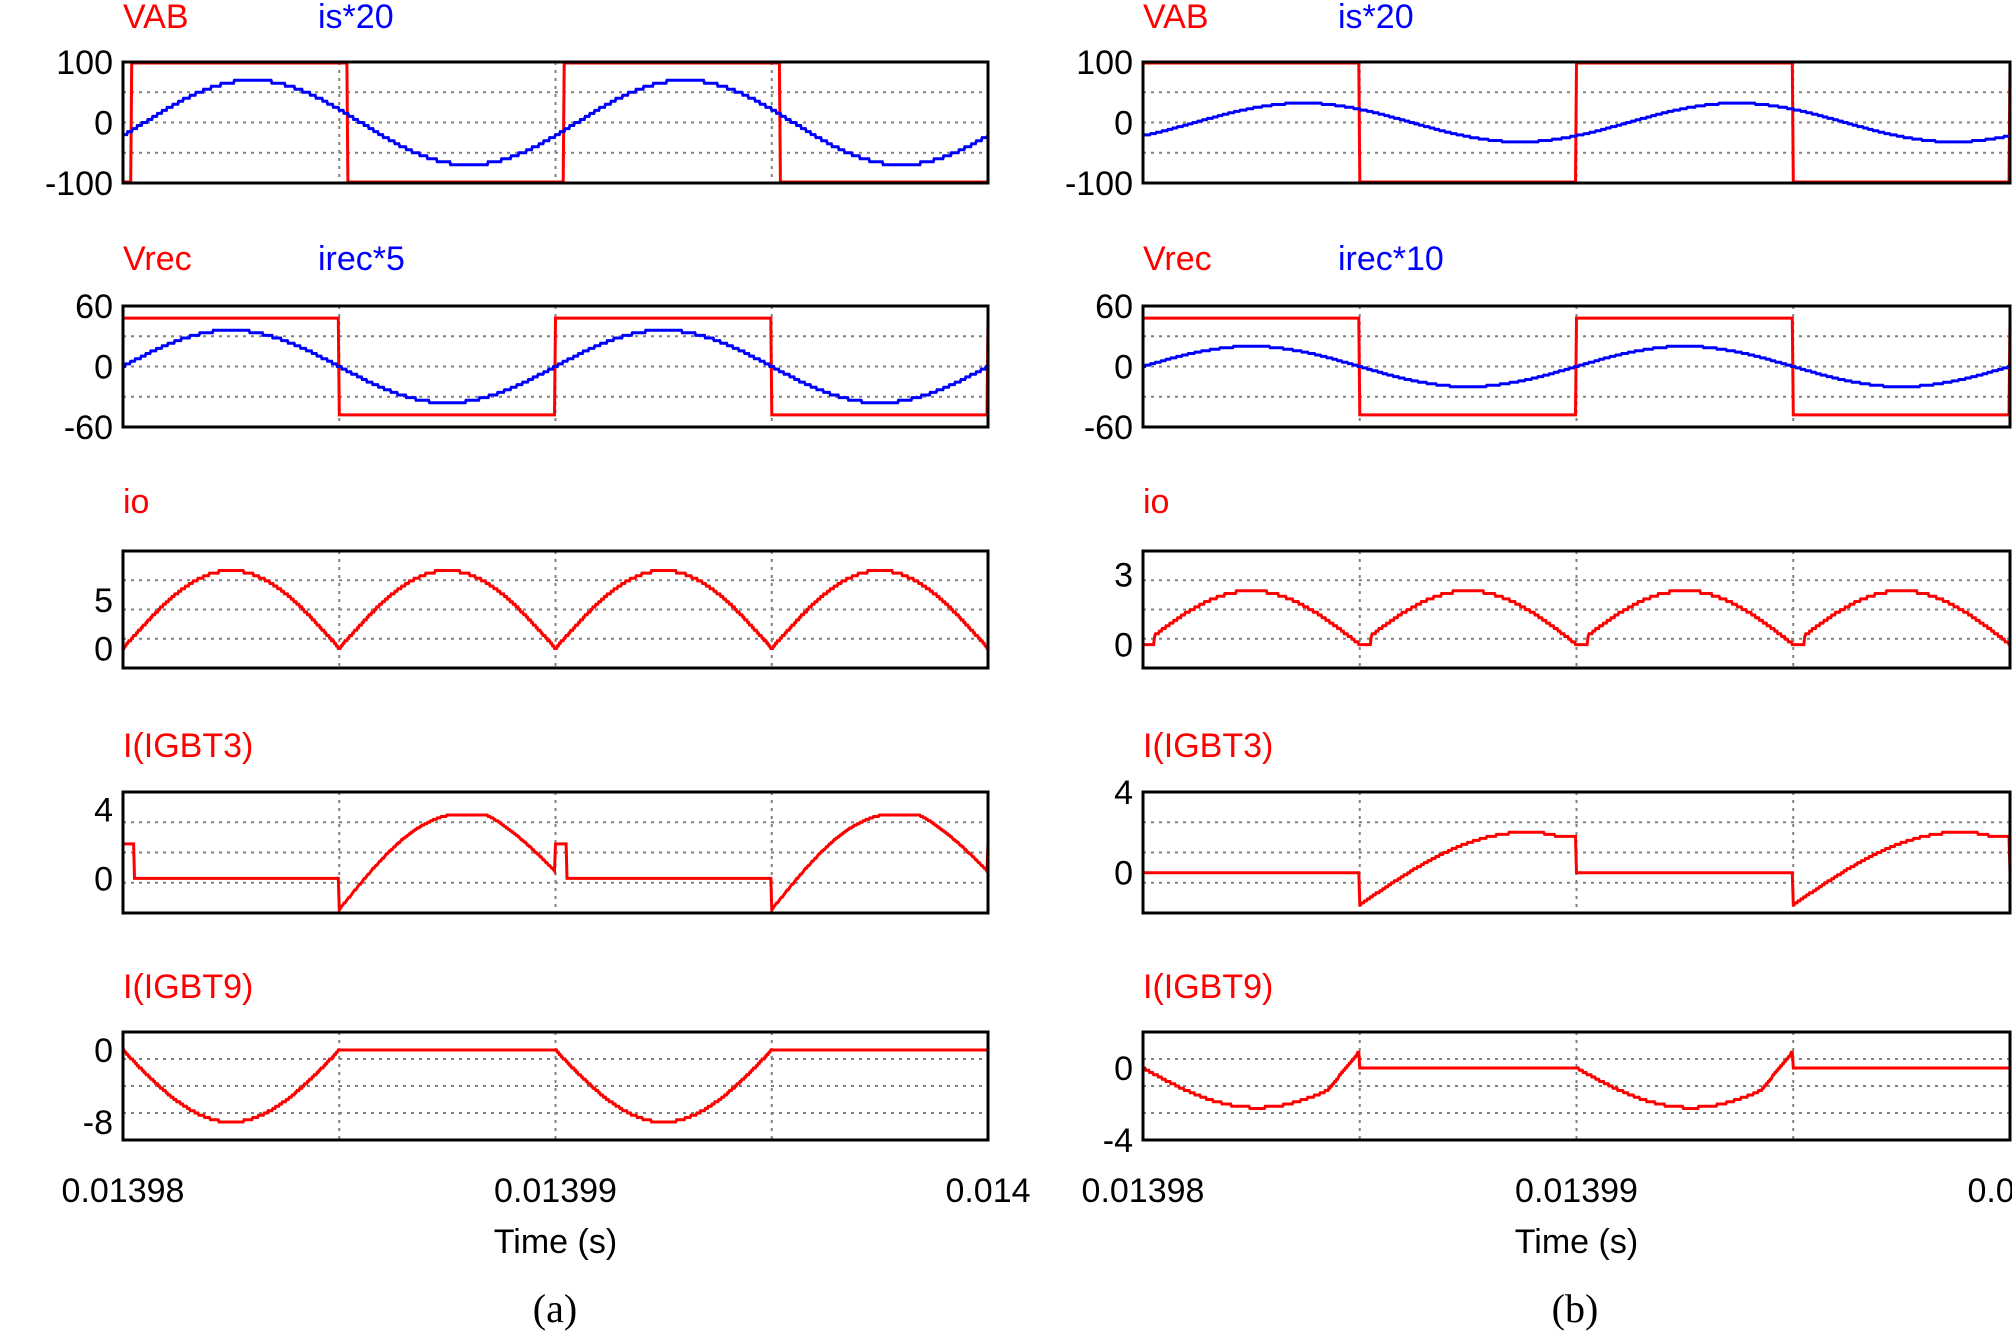 The width and height of the screenshot is (2012, 1337). What do you see at coordinates (1123, 575) in the screenshot?
I see `y-tick-label: 3` at bounding box center [1123, 575].